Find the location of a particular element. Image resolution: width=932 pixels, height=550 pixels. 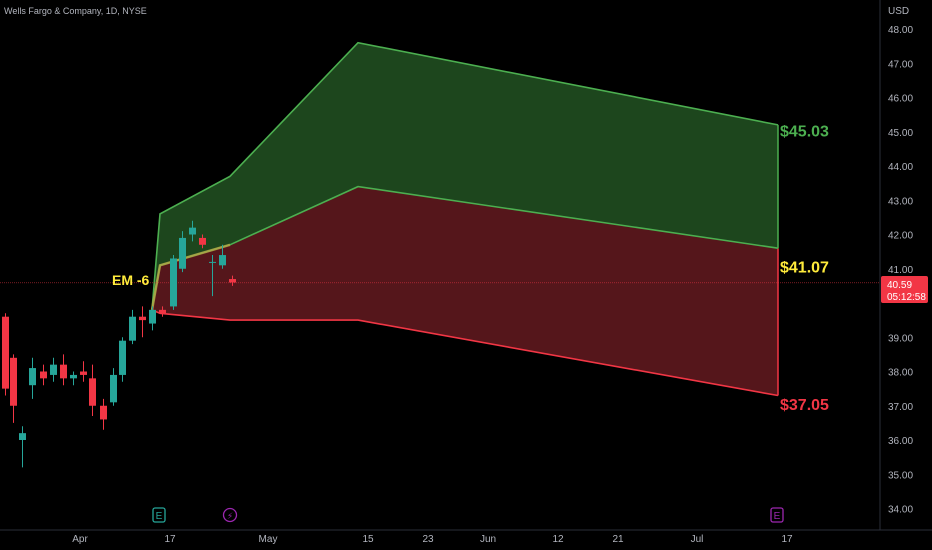

x-tick-label: 23 is located at coordinates (428, 539).